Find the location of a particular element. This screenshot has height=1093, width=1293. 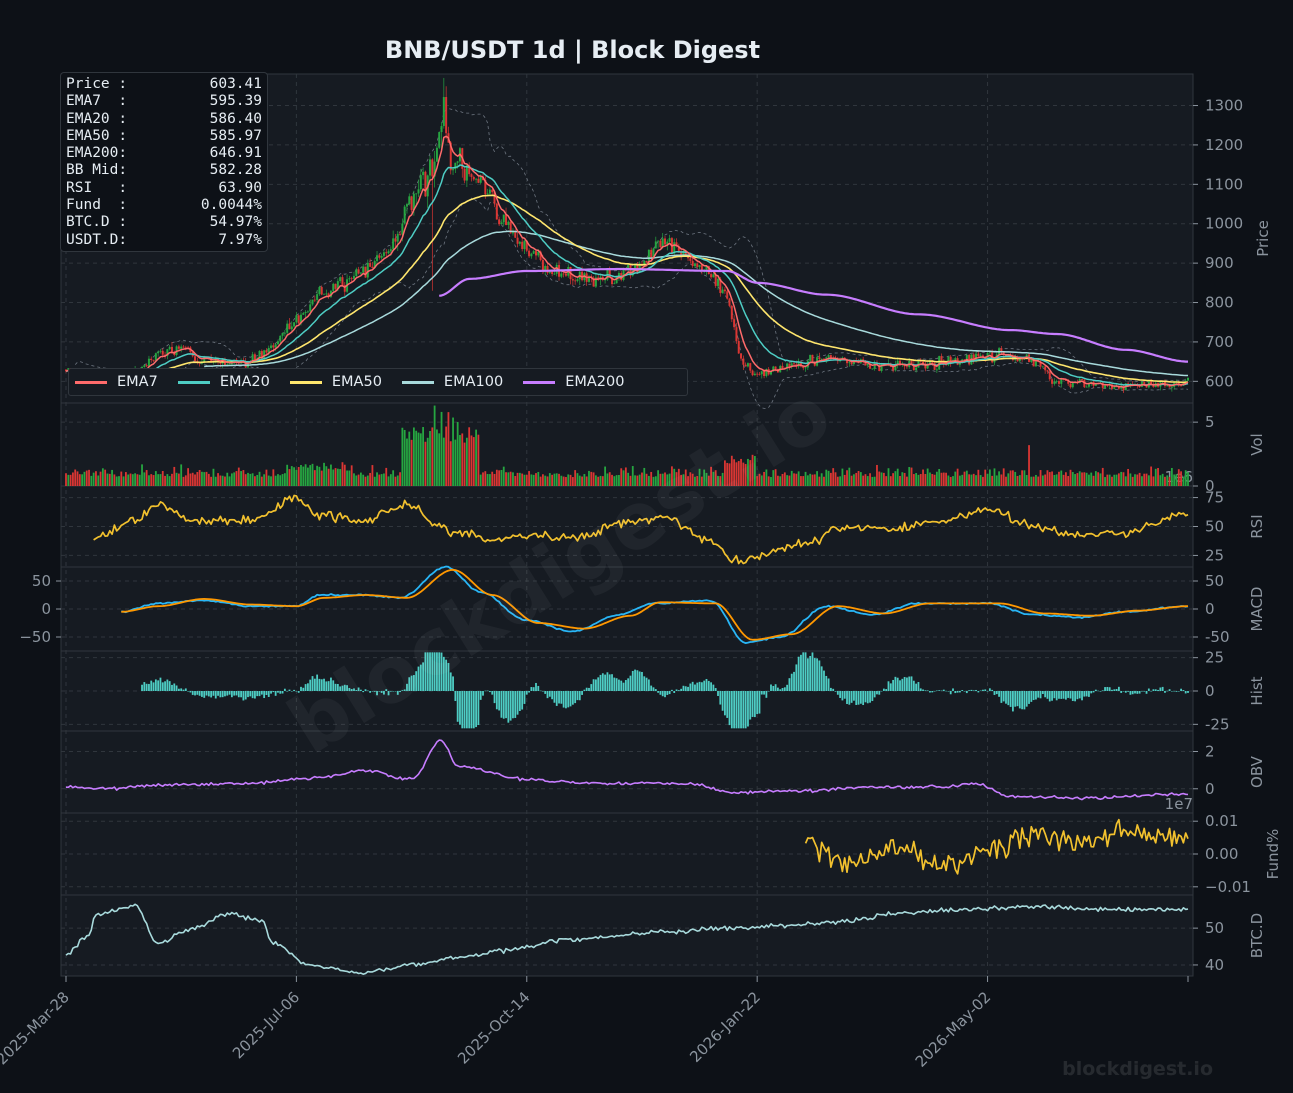

readout-row: BTC.D : 54.97% is located at coordinates (164, 222).